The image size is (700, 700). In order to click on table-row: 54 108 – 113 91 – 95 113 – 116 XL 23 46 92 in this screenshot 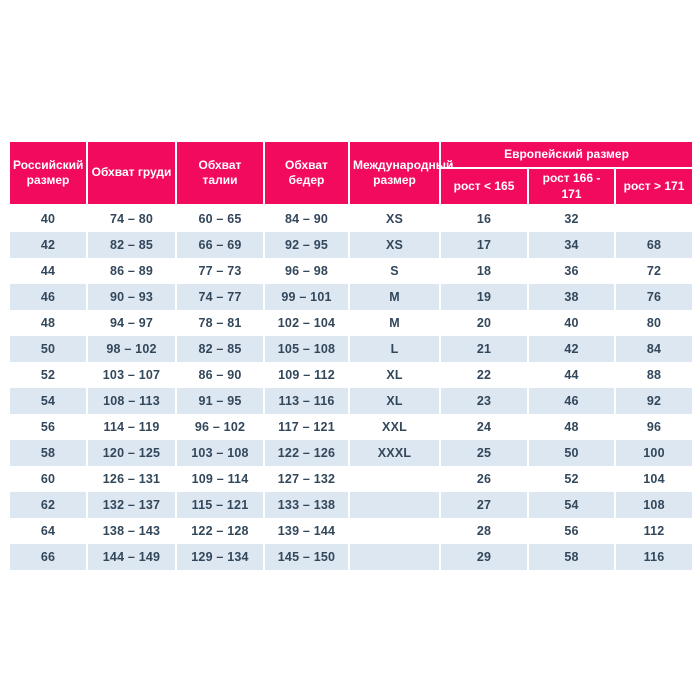, I will do `click(351, 401)`.